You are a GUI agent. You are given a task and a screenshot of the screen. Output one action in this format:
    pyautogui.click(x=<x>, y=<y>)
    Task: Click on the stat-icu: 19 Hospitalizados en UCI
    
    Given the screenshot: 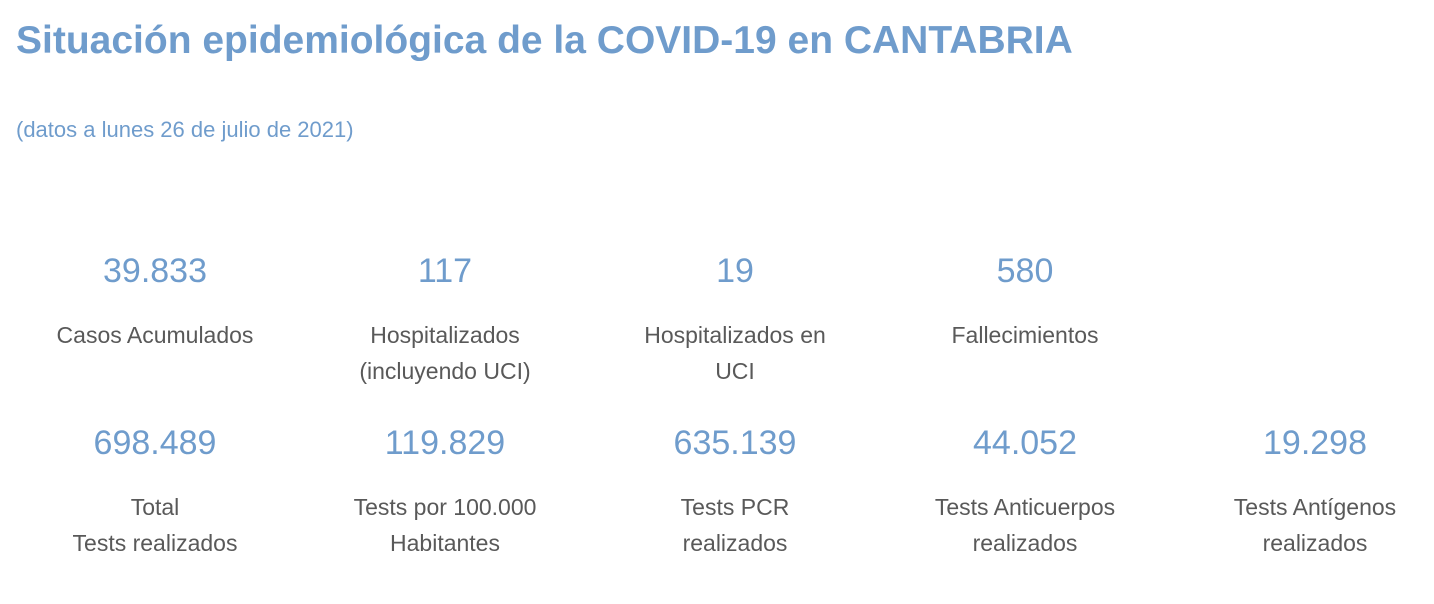 What is the action you would take?
    pyautogui.click(x=735, y=336)
    